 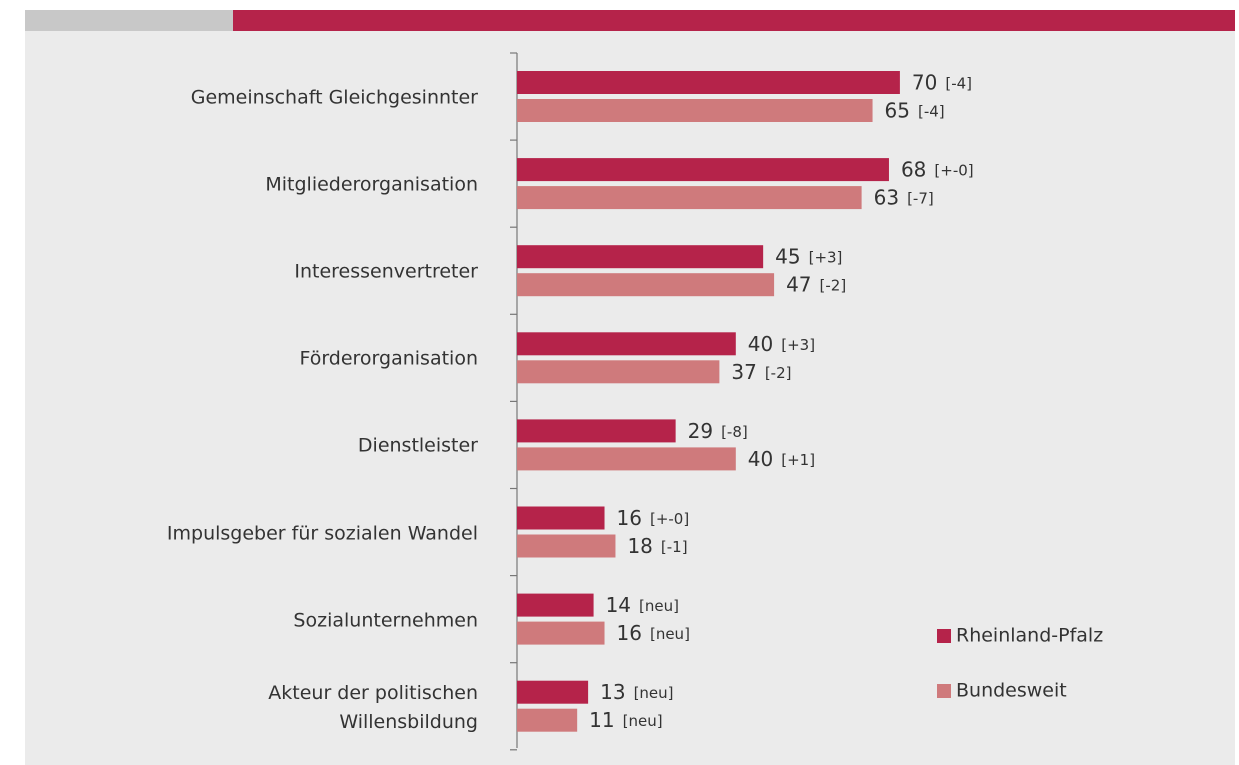 I want to click on value-label: 37, so click(x=743, y=371).